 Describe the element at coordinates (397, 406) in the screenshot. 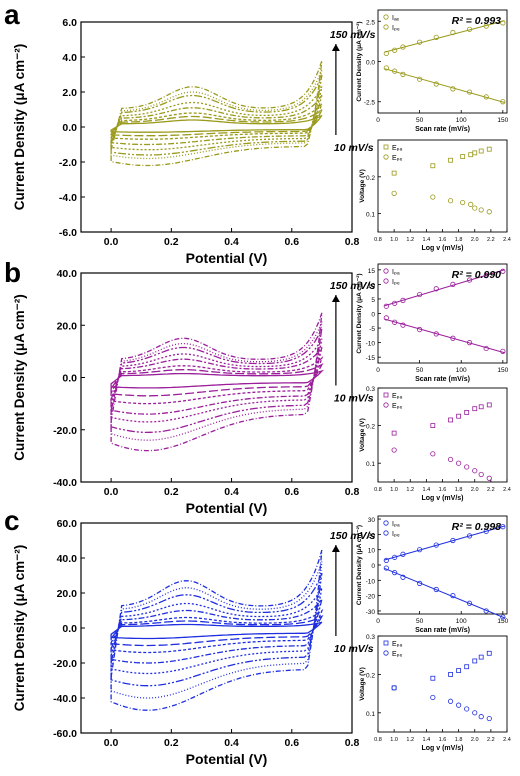

I see `legend-label: Eₚₑ` at that location.